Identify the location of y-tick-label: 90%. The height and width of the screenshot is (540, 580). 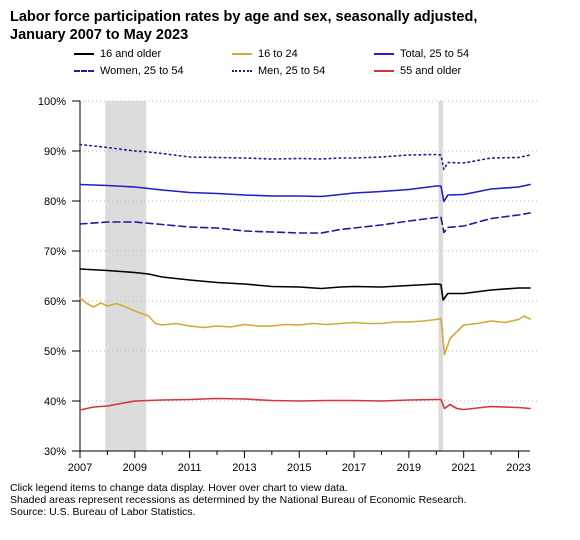
(55, 152).